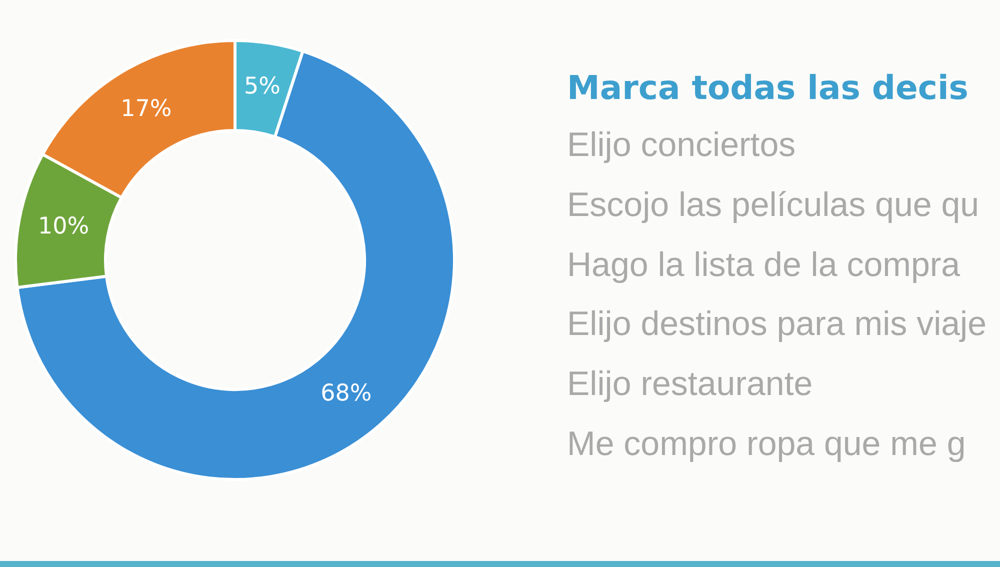 This screenshot has height=567, width=1000. Describe the element at coordinates (777, 325) in the screenshot. I see `text: Elijo destinos para mis viaje` at that location.